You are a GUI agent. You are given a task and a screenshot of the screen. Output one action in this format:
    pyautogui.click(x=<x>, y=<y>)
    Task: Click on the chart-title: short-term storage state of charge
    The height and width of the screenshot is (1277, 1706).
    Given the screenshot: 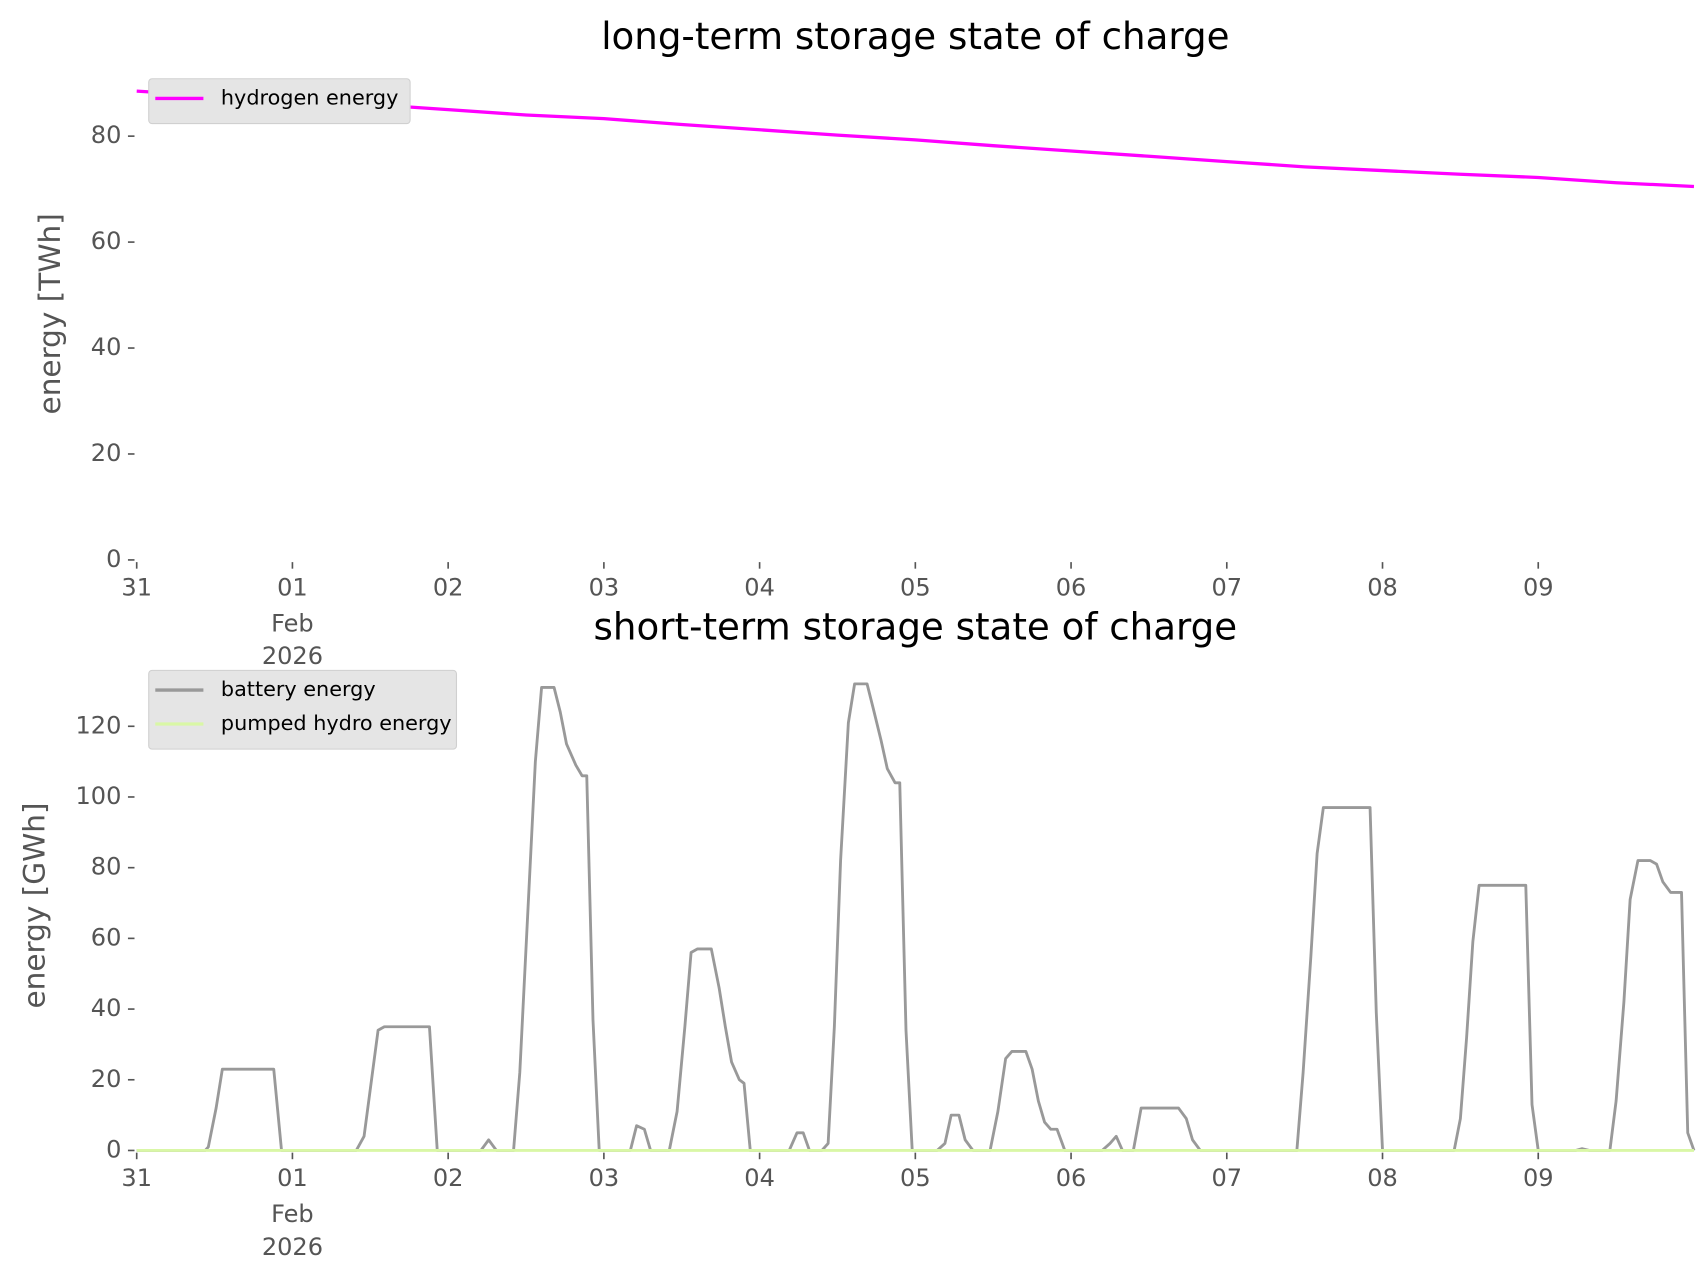 What is the action you would take?
    pyautogui.click(x=916, y=626)
    